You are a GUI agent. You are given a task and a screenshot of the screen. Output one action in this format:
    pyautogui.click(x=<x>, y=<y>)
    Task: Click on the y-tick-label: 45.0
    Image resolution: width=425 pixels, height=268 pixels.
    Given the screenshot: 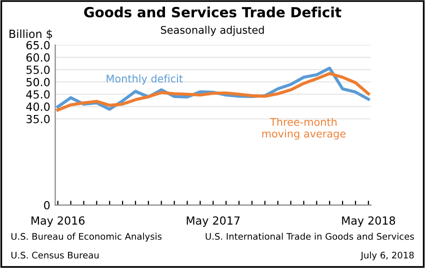 What is the action you would take?
    pyautogui.click(x=38, y=94)
    